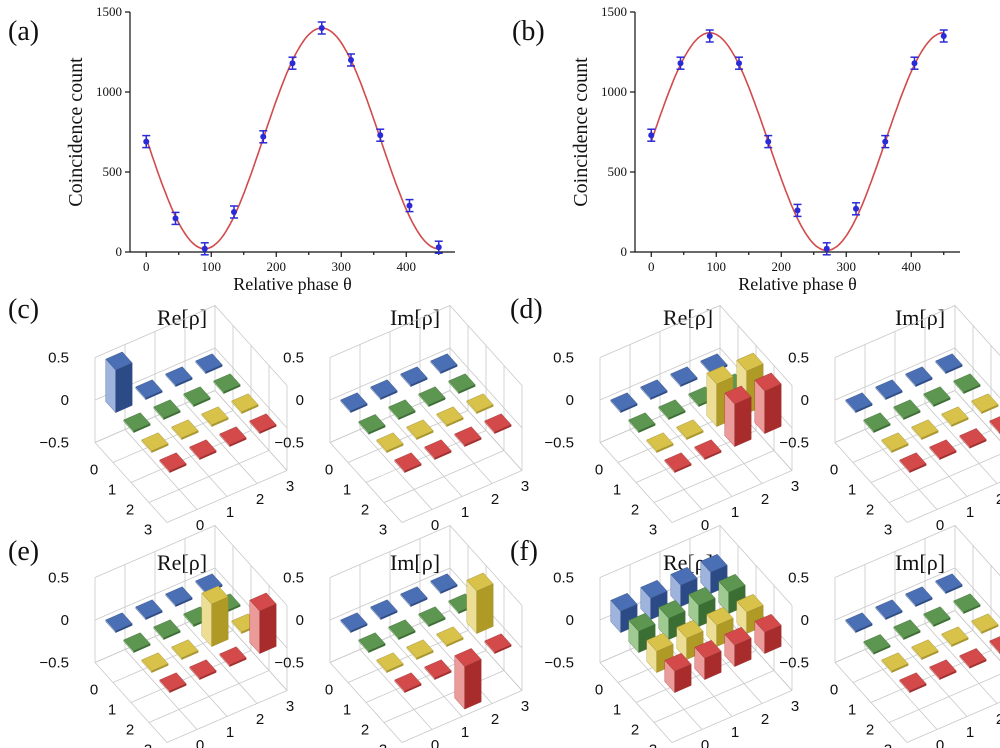  Describe the element at coordinates (688, 317) in the screenshot. I see `component-title: Re[ρ]` at that location.